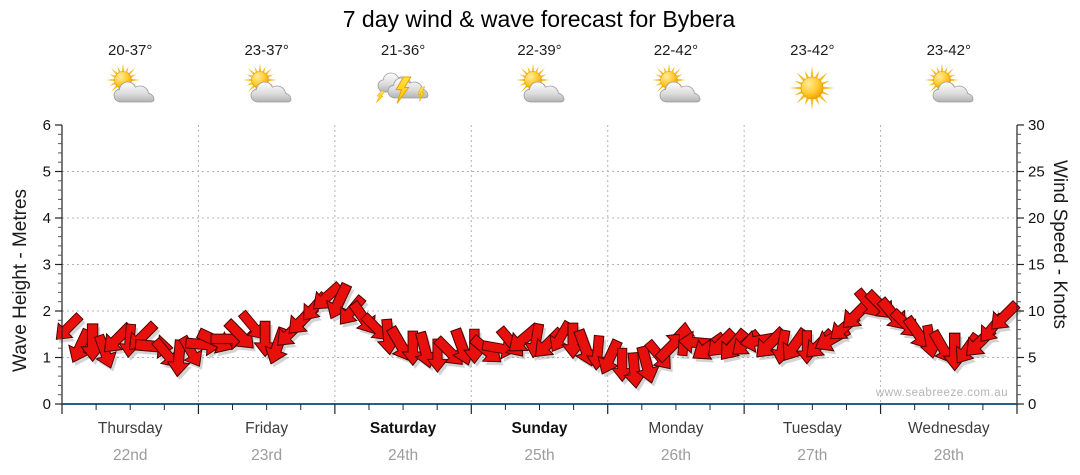 The image size is (1080, 475). Describe the element at coordinates (676, 50) in the screenshot. I see `day-temp-range: 22-42°` at that location.